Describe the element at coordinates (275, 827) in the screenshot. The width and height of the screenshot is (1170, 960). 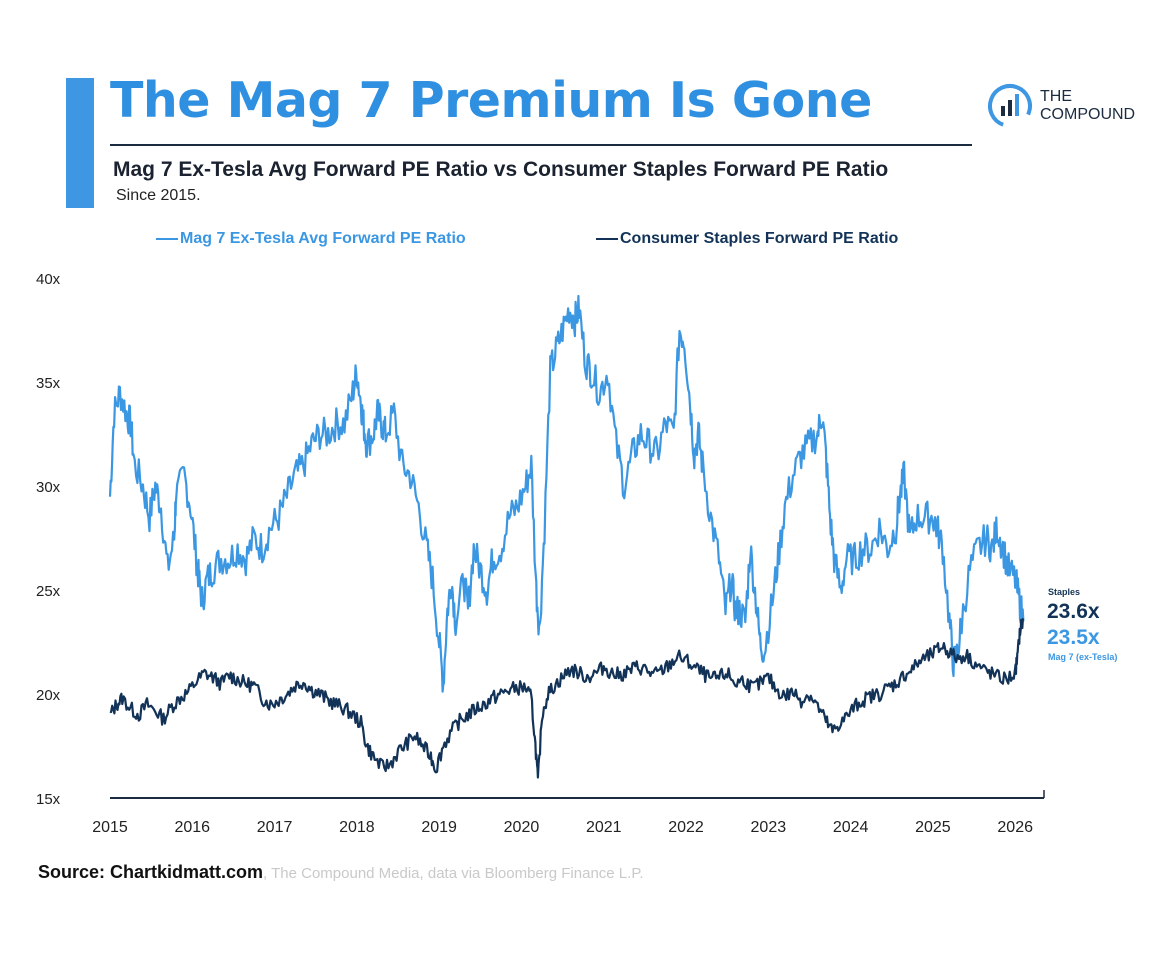
I see `x-tick-label: 2017` at that location.